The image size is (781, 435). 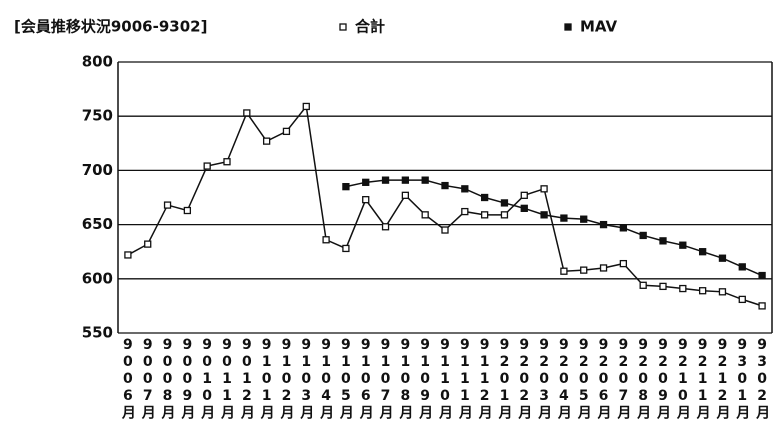 I want to click on x-tick-label: 9104月, so click(x=326, y=378).